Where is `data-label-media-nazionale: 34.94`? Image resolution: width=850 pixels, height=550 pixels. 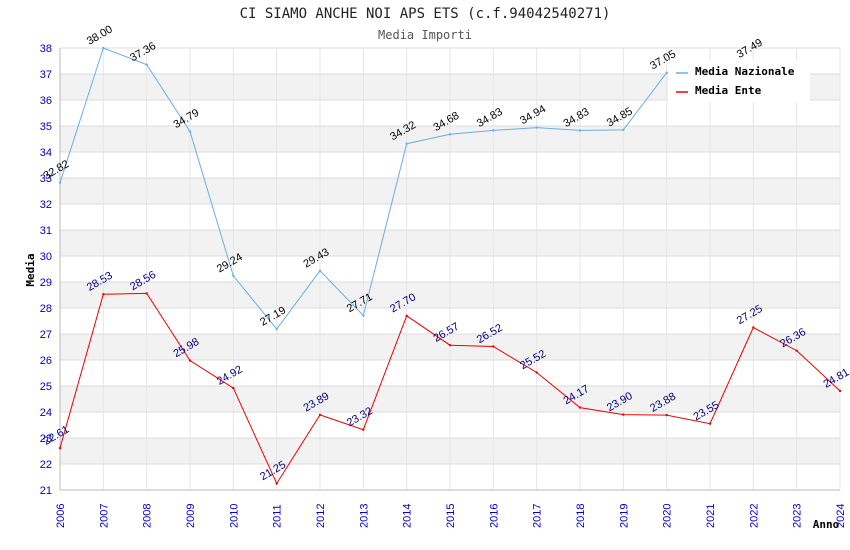
data-label-media-nazionale: 34.94 is located at coordinates (533, 115).